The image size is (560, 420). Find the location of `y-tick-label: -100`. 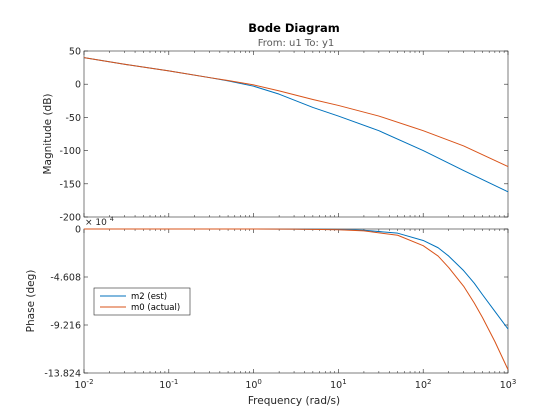

y-tick-label: -100 is located at coordinates (70, 151).